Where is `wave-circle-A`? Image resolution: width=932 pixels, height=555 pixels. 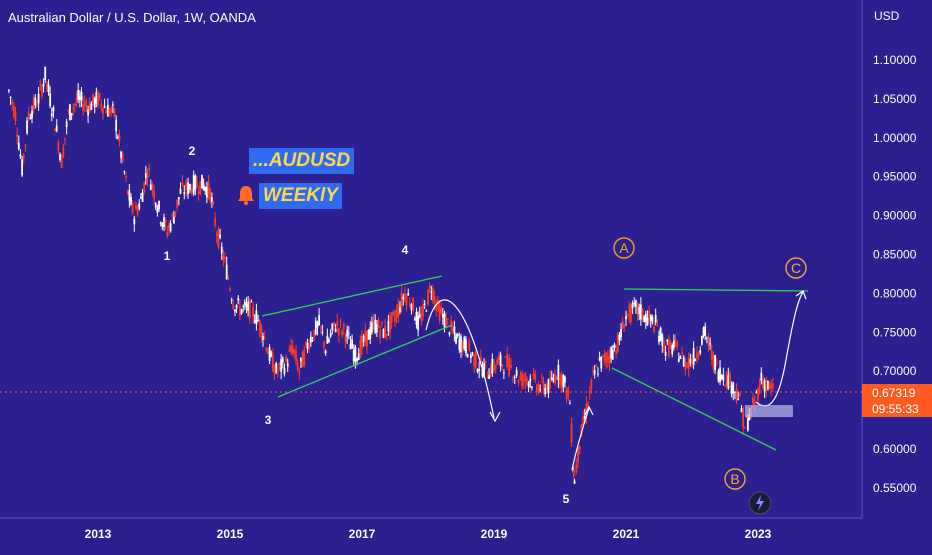
wave-circle-A is located at coordinates (624, 248).